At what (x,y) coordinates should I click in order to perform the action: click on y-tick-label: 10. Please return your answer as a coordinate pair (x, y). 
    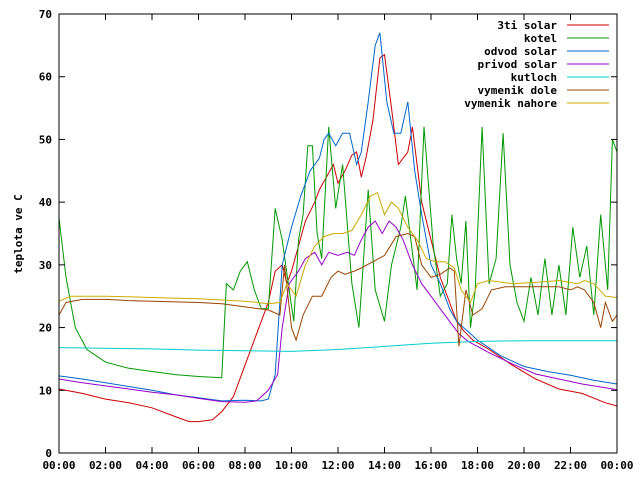
    Looking at the image, I should click on (45, 390).